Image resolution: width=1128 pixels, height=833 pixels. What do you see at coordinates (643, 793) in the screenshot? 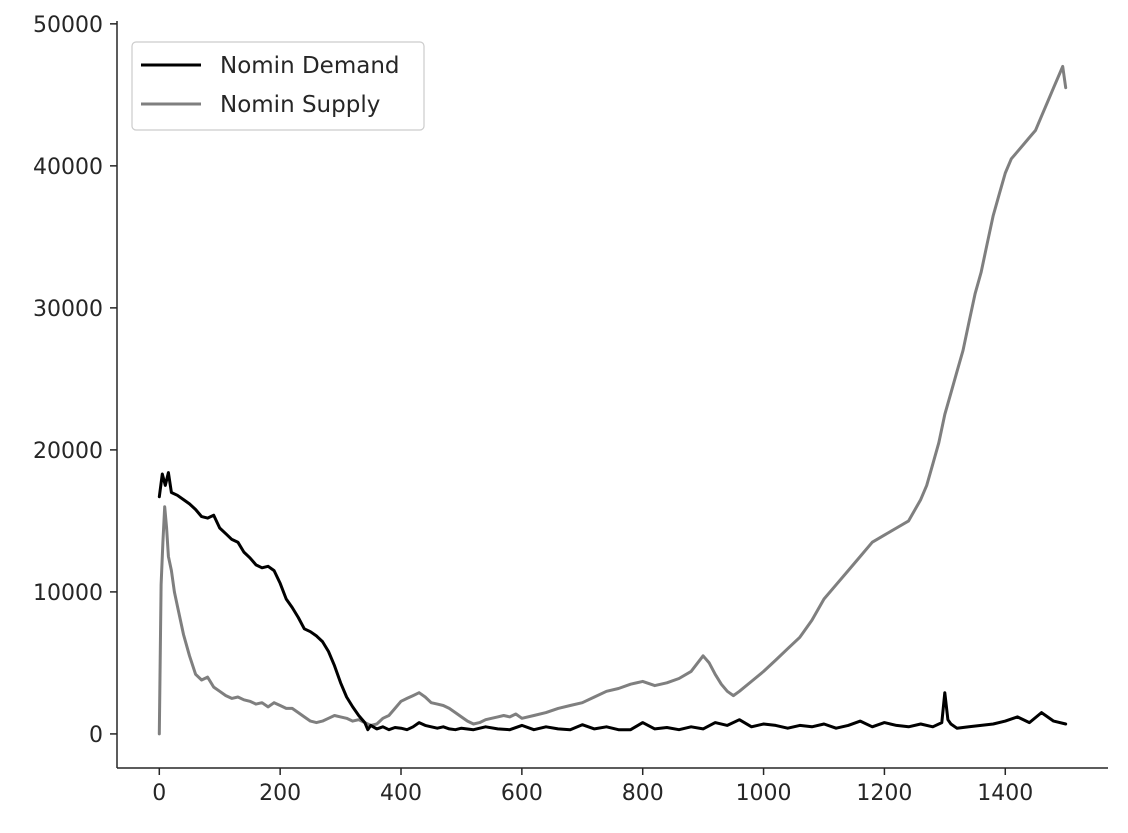
I see `x-tick-label: 800` at bounding box center [643, 793].